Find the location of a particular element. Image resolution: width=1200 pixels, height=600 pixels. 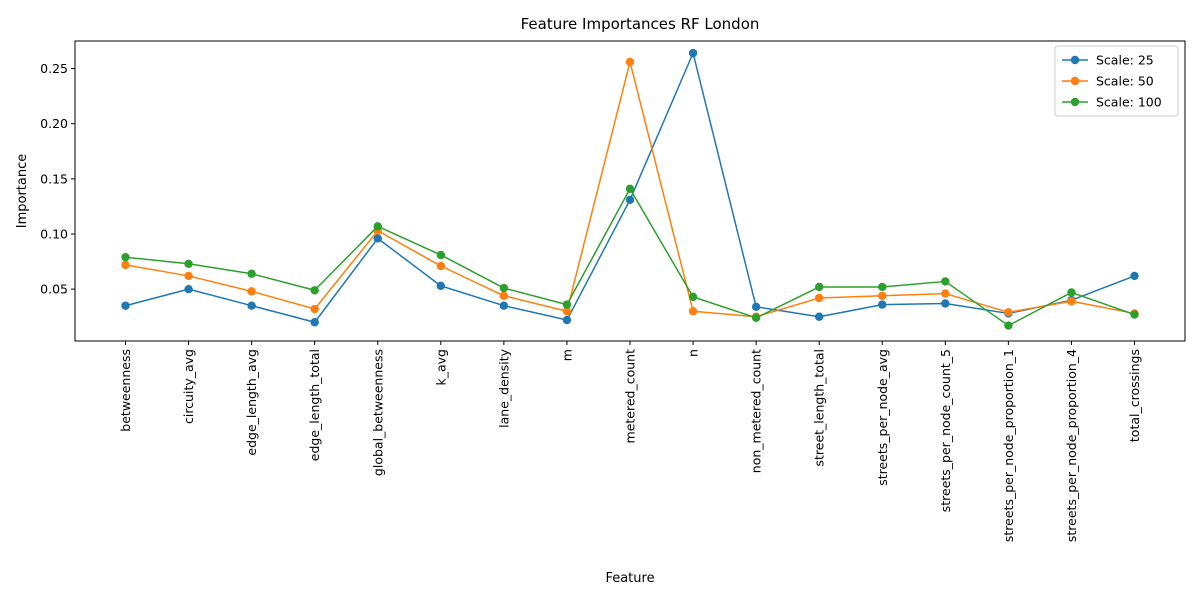

x-tick-label: streets_per_node_count_5 is located at coordinates (945, 430).